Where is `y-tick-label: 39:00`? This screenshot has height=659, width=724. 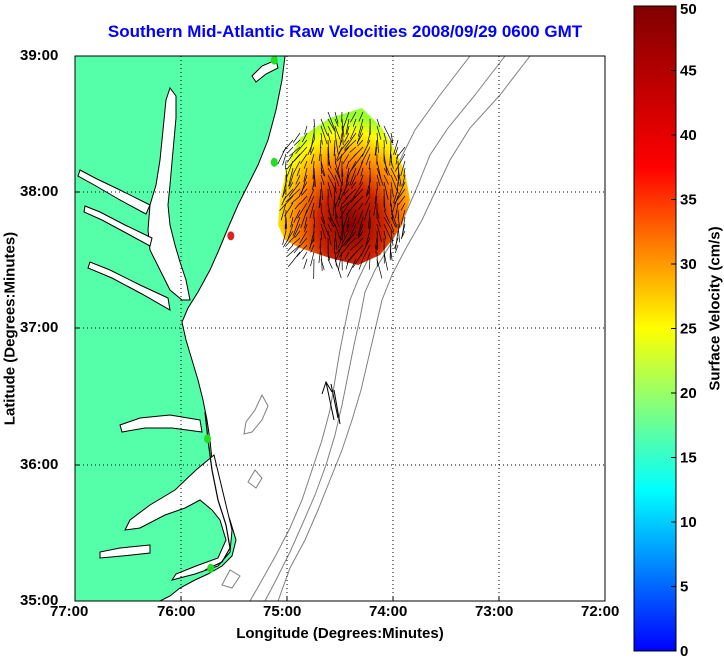 y-tick-label: 39:00 is located at coordinates (39, 55).